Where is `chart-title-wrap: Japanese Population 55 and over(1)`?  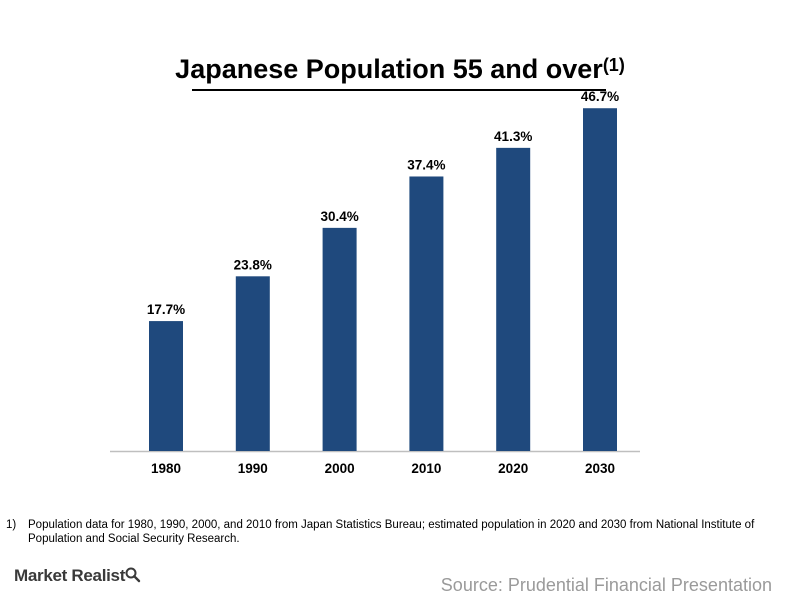 chart-title-wrap: Japanese Population 55 and over(1) is located at coordinates (400, 69).